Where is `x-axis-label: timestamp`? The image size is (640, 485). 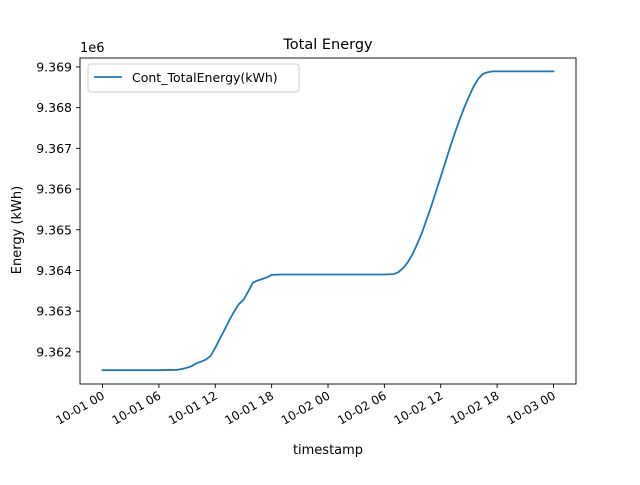
x-axis-label: timestamp is located at coordinates (328, 450).